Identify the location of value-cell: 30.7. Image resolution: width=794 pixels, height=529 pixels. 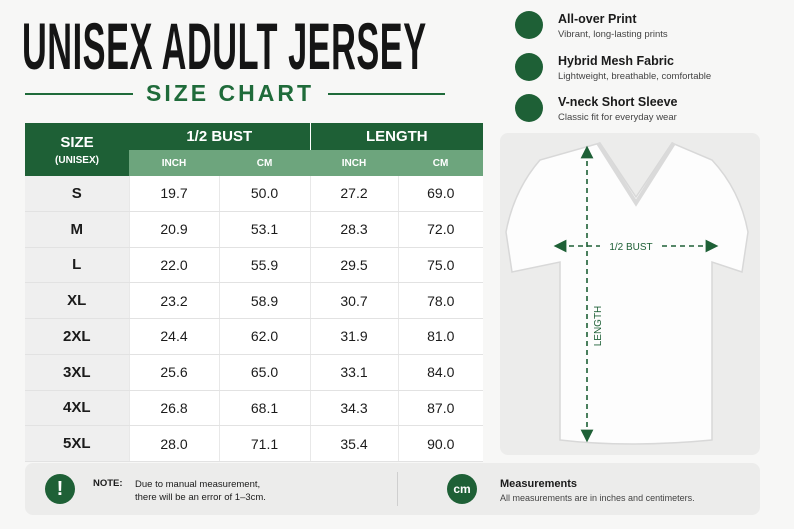
(354, 300).